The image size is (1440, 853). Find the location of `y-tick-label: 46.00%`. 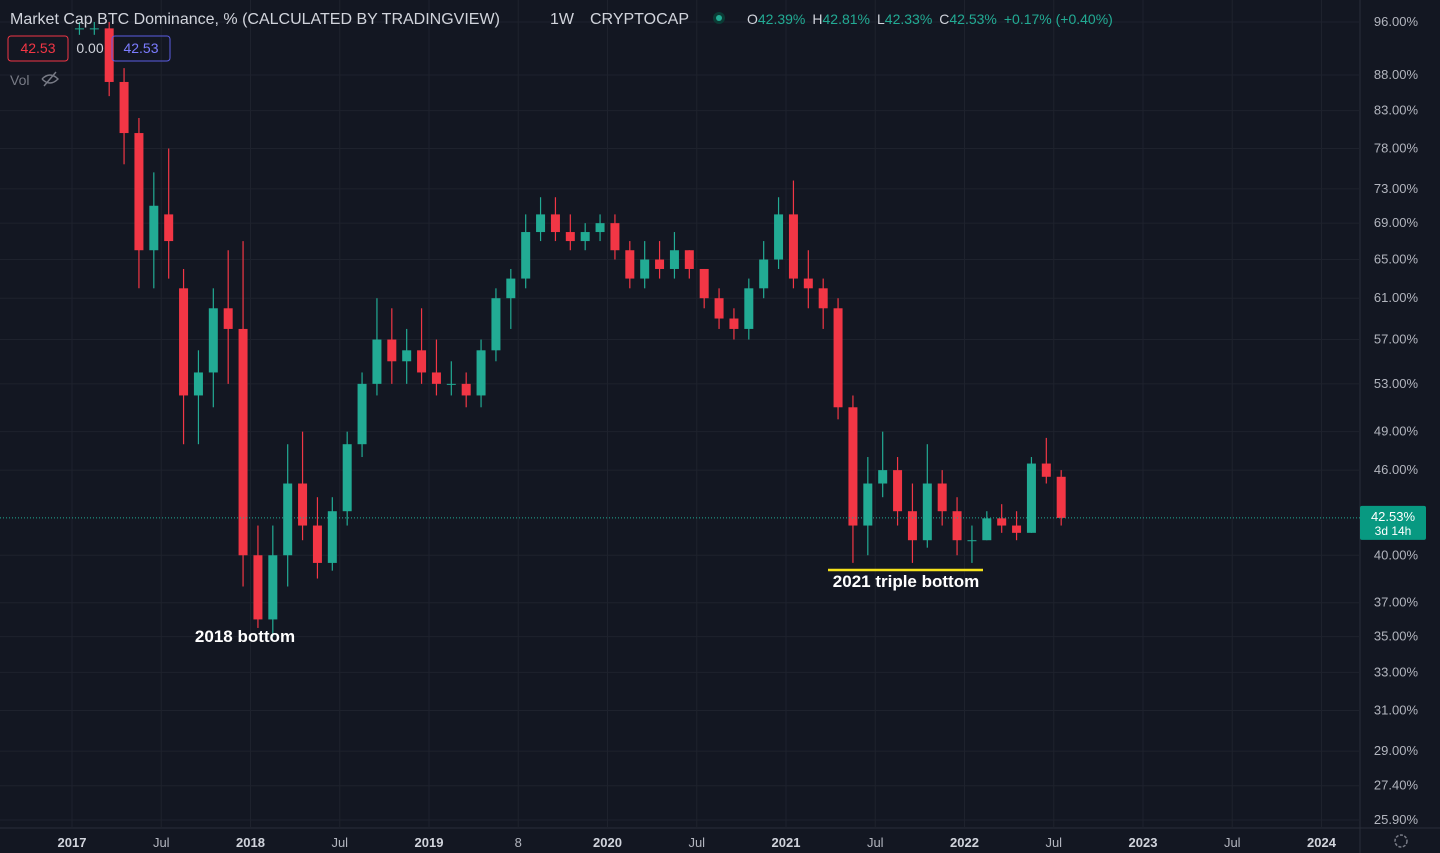

y-tick-label: 46.00% is located at coordinates (1396, 469).